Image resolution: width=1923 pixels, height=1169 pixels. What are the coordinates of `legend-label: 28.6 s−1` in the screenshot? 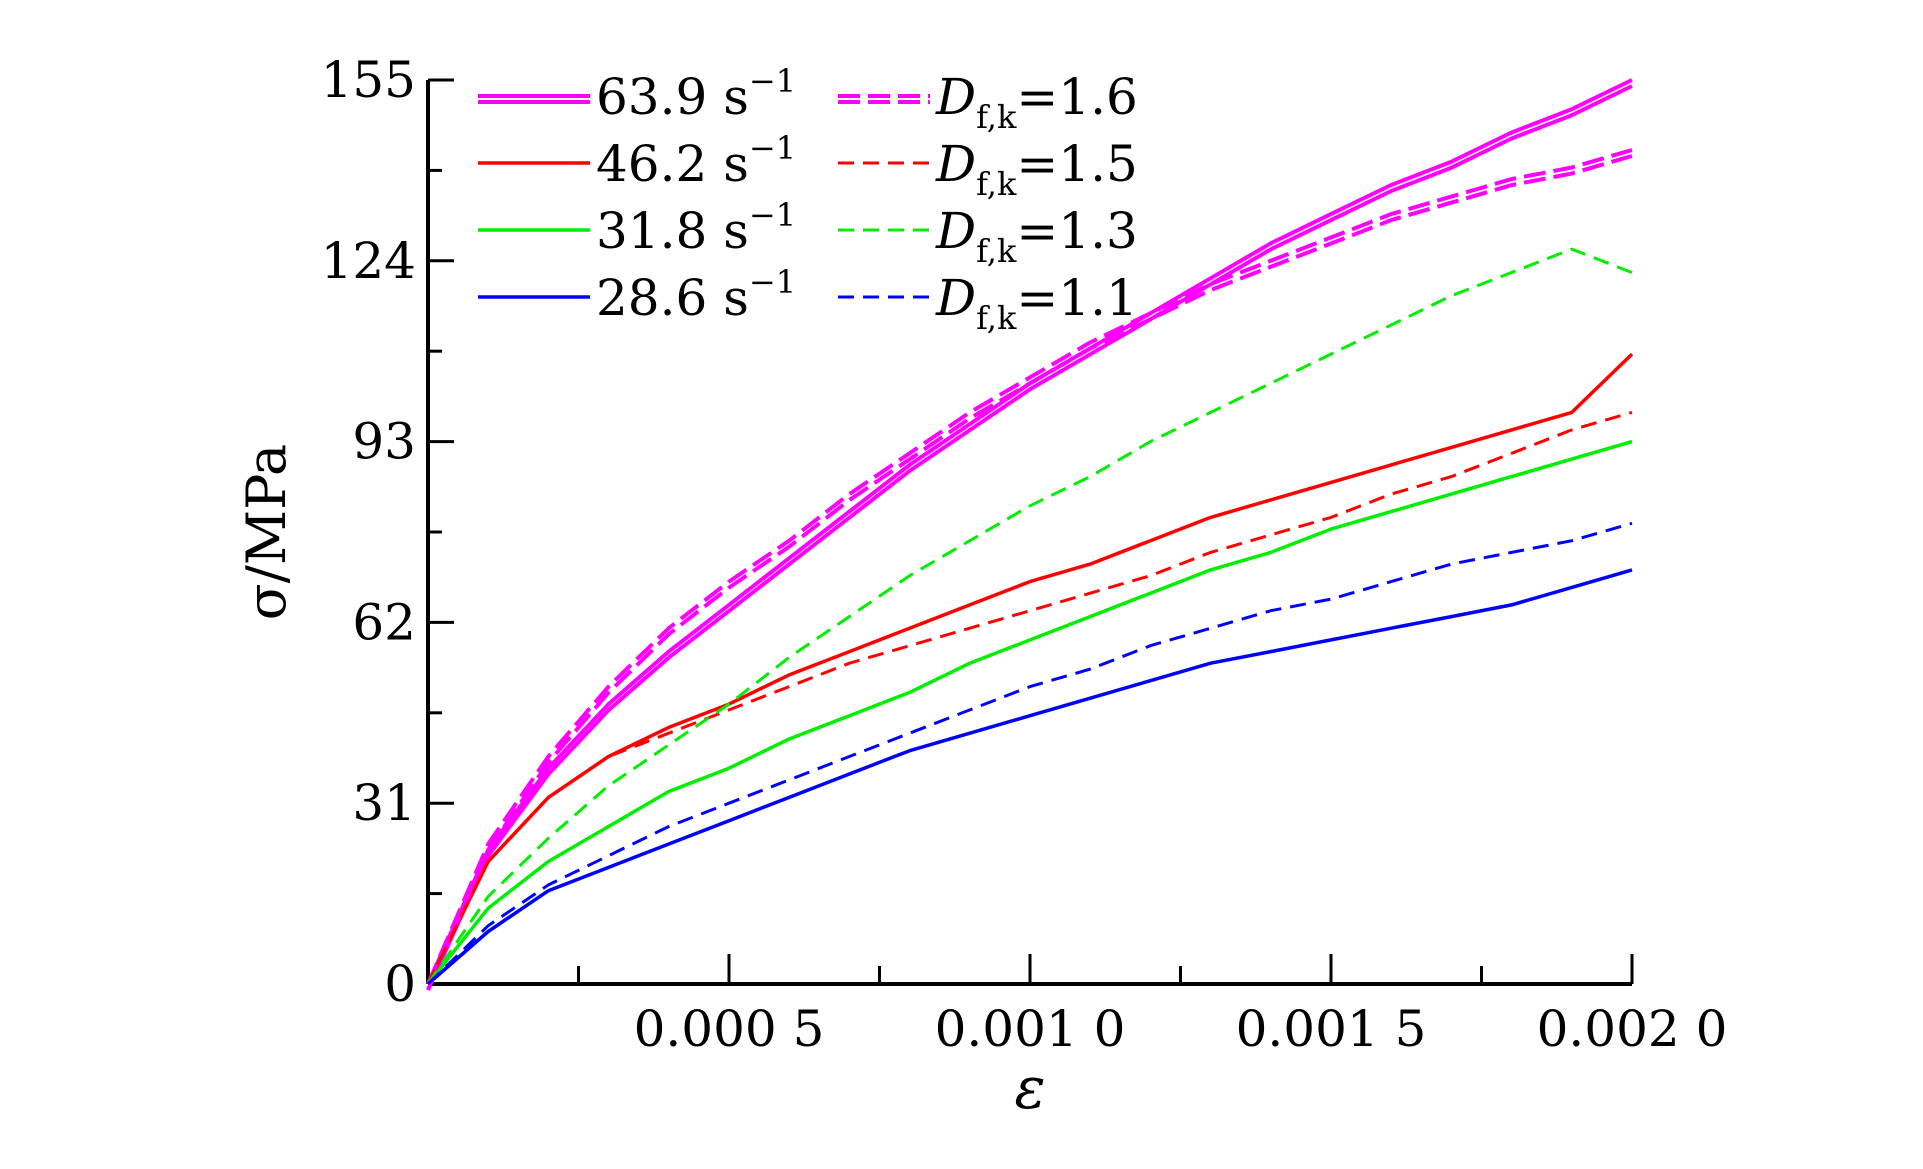 It's located at (696, 295).